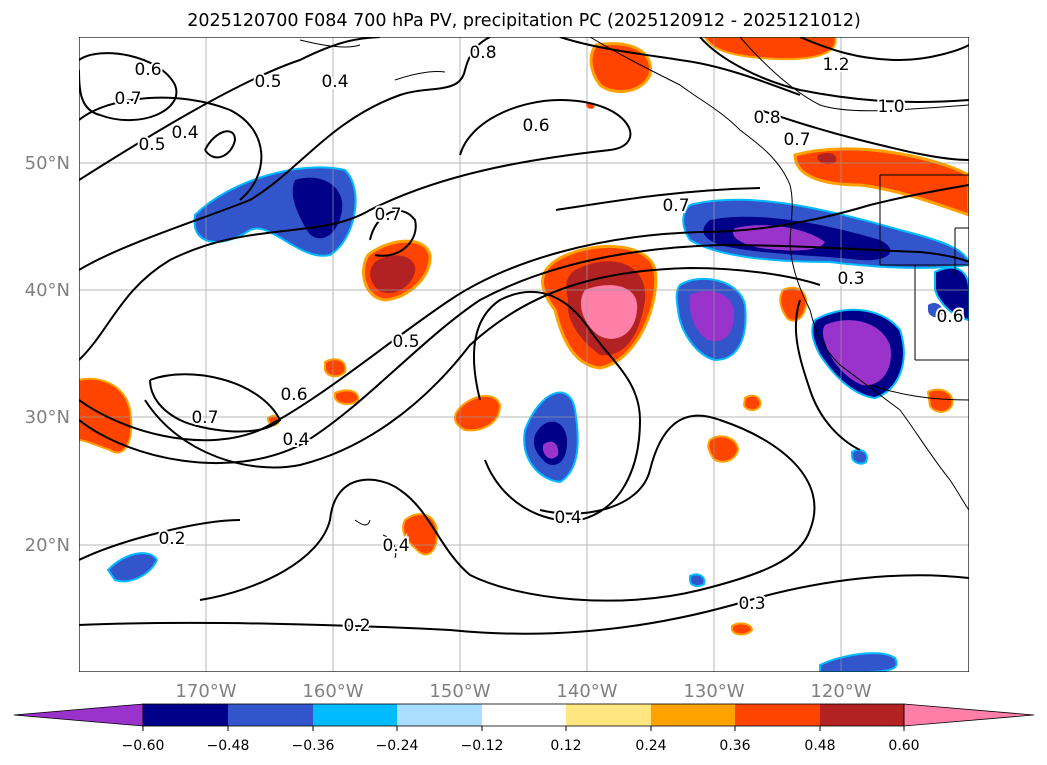 This screenshot has width=1047, height=765. Describe the element at coordinates (47, 417) in the screenshot. I see `lat-label-30n: 30°N` at that location.